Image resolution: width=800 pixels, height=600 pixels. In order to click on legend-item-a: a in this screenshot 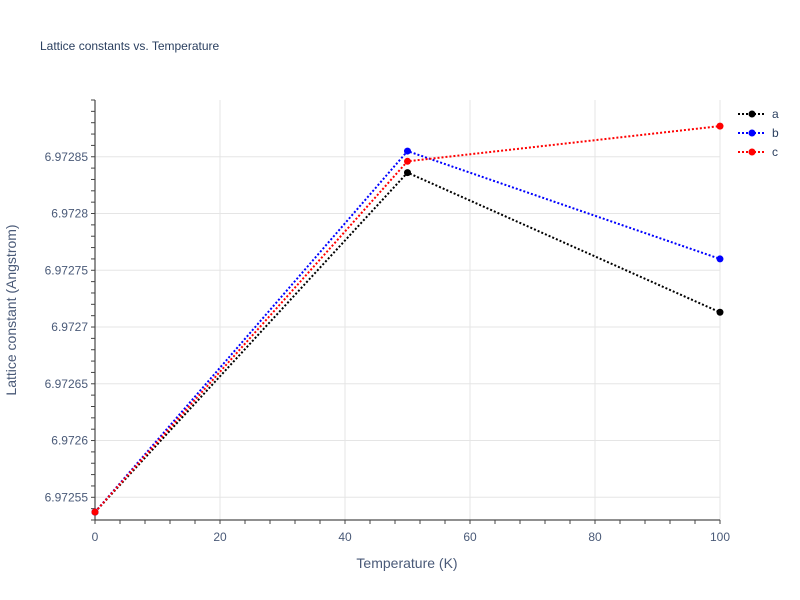, I will do `click(758, 114)`.